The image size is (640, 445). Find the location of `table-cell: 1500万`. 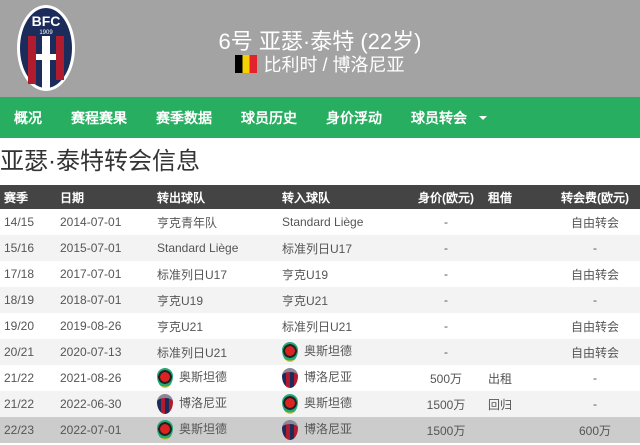

table-cell: 1500万 is located at coordinates (444, 430).